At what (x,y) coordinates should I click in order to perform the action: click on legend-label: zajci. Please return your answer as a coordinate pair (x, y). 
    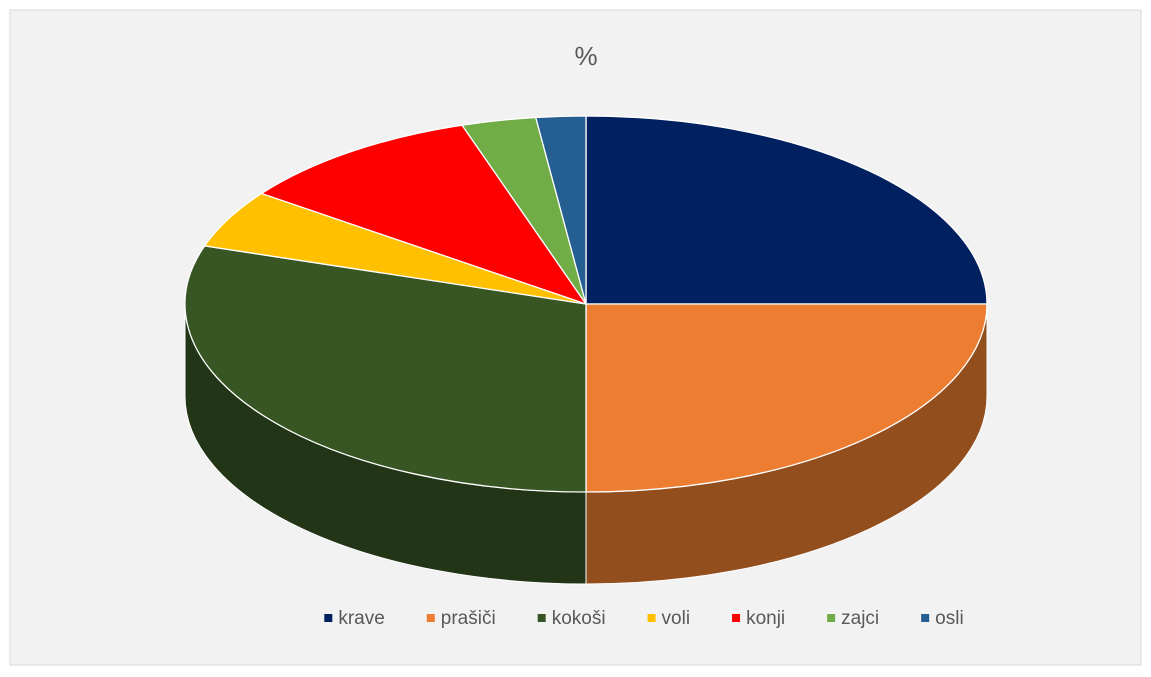
    Looking at the image, I should click on (860, 618).